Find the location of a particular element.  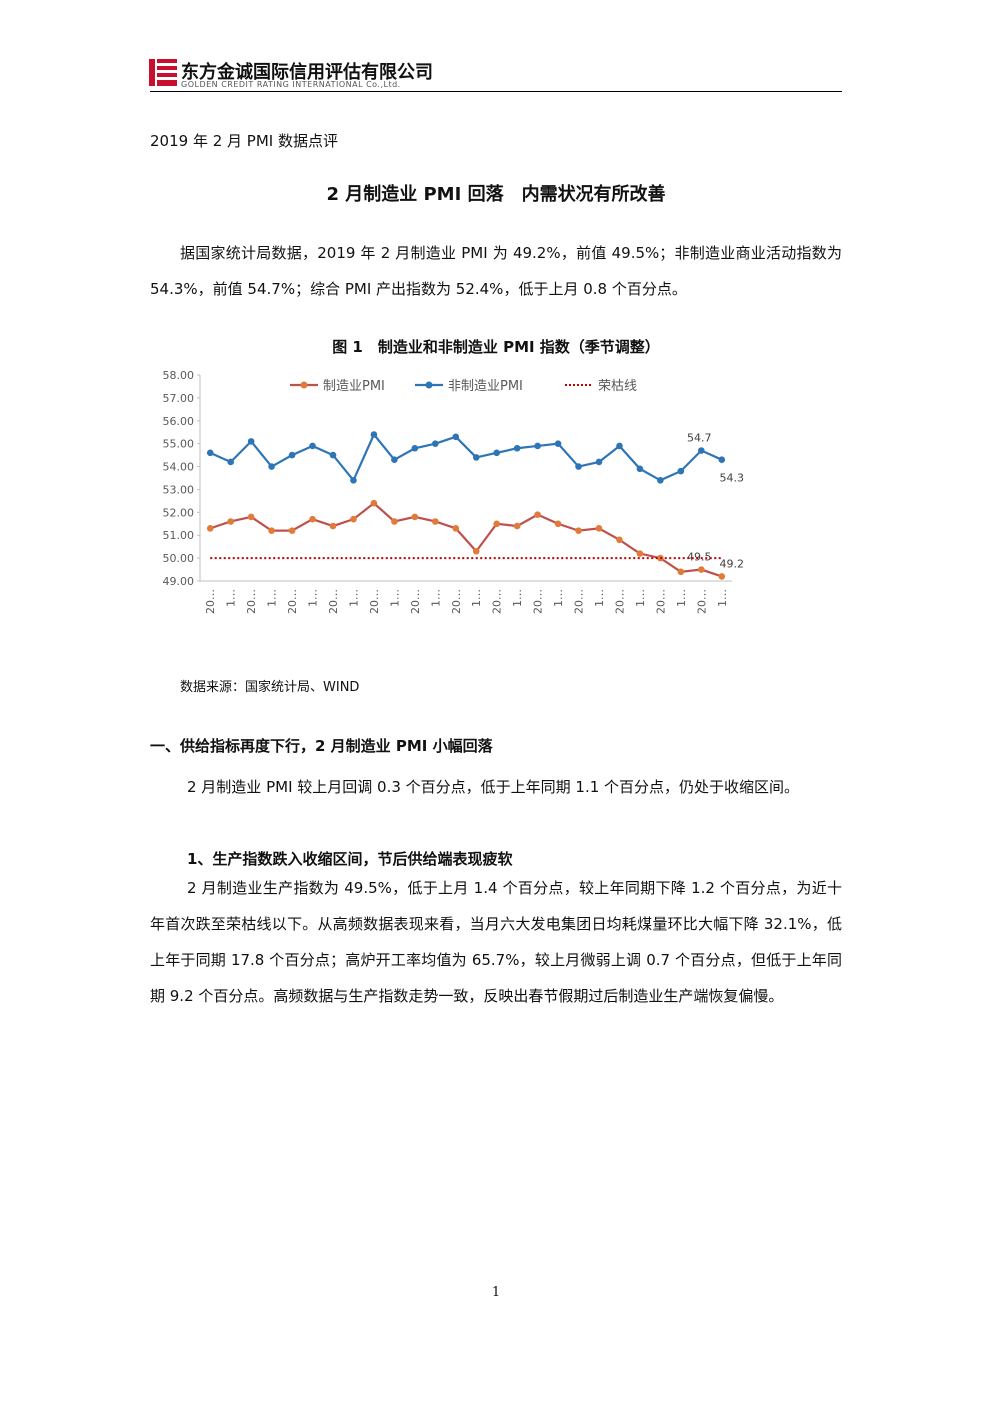

chart-title: 图 1 制造业和非制造业 PMI 指数（季节调整） is located at coordinates (496, 347).